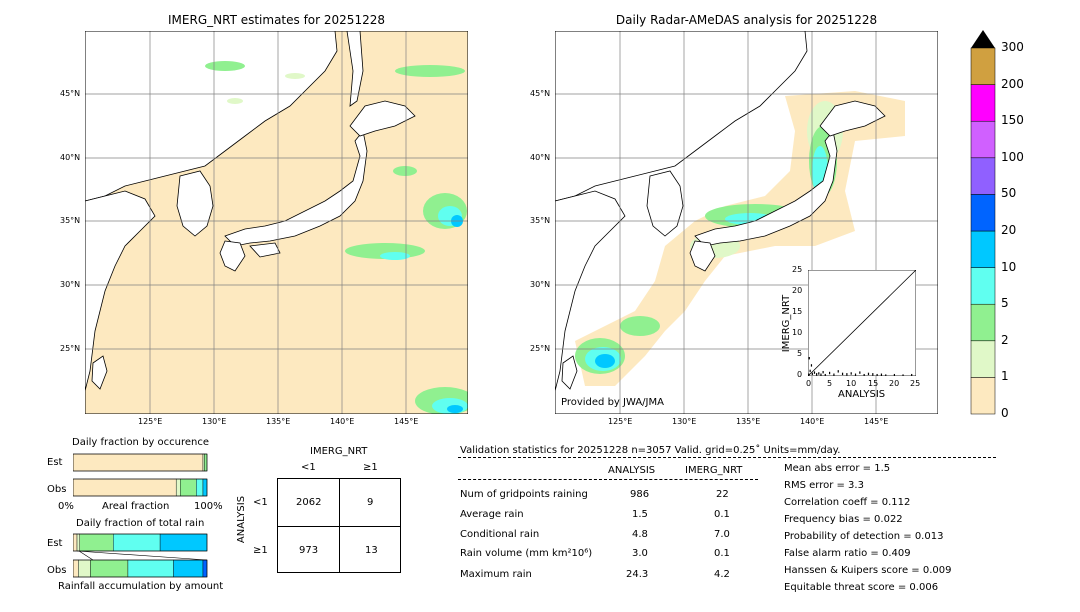 This screenshot has width=1080, height=612. Describe the element at coordinates (851, 383) in the screenshot. I see `scatter-x-tick-10: 10` at that location.